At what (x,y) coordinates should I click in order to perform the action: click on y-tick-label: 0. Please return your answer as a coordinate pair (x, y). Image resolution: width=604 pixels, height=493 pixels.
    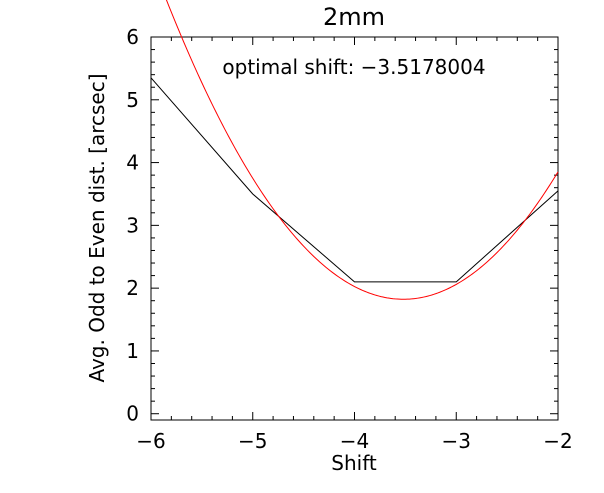
    Looking at the image, I should click on (132, 414).